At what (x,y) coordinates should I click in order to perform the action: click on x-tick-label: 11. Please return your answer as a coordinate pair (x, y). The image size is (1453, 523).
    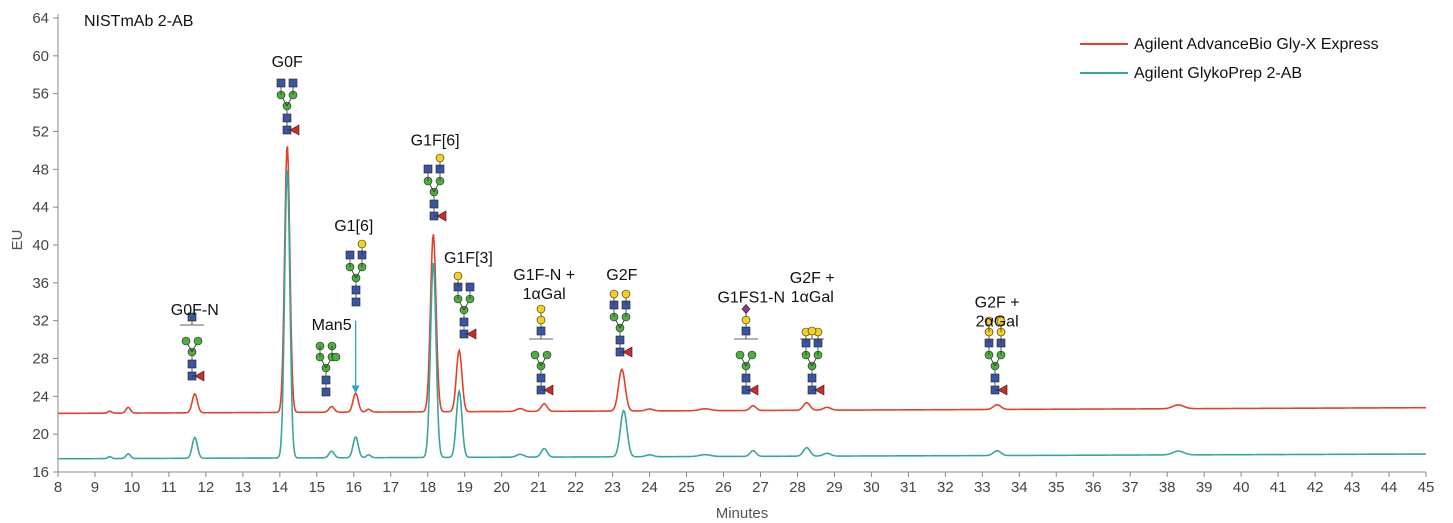
    Looking at the image, I should click on (169, 487).